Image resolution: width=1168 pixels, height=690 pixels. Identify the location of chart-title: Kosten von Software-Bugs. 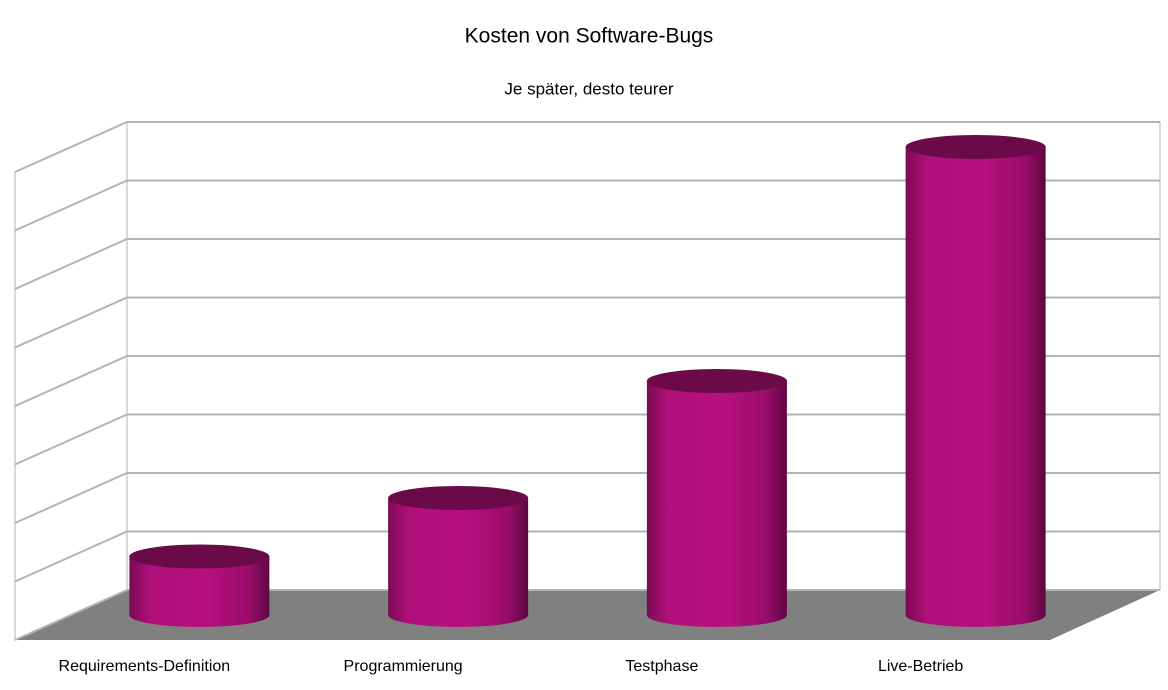
(589, 36).